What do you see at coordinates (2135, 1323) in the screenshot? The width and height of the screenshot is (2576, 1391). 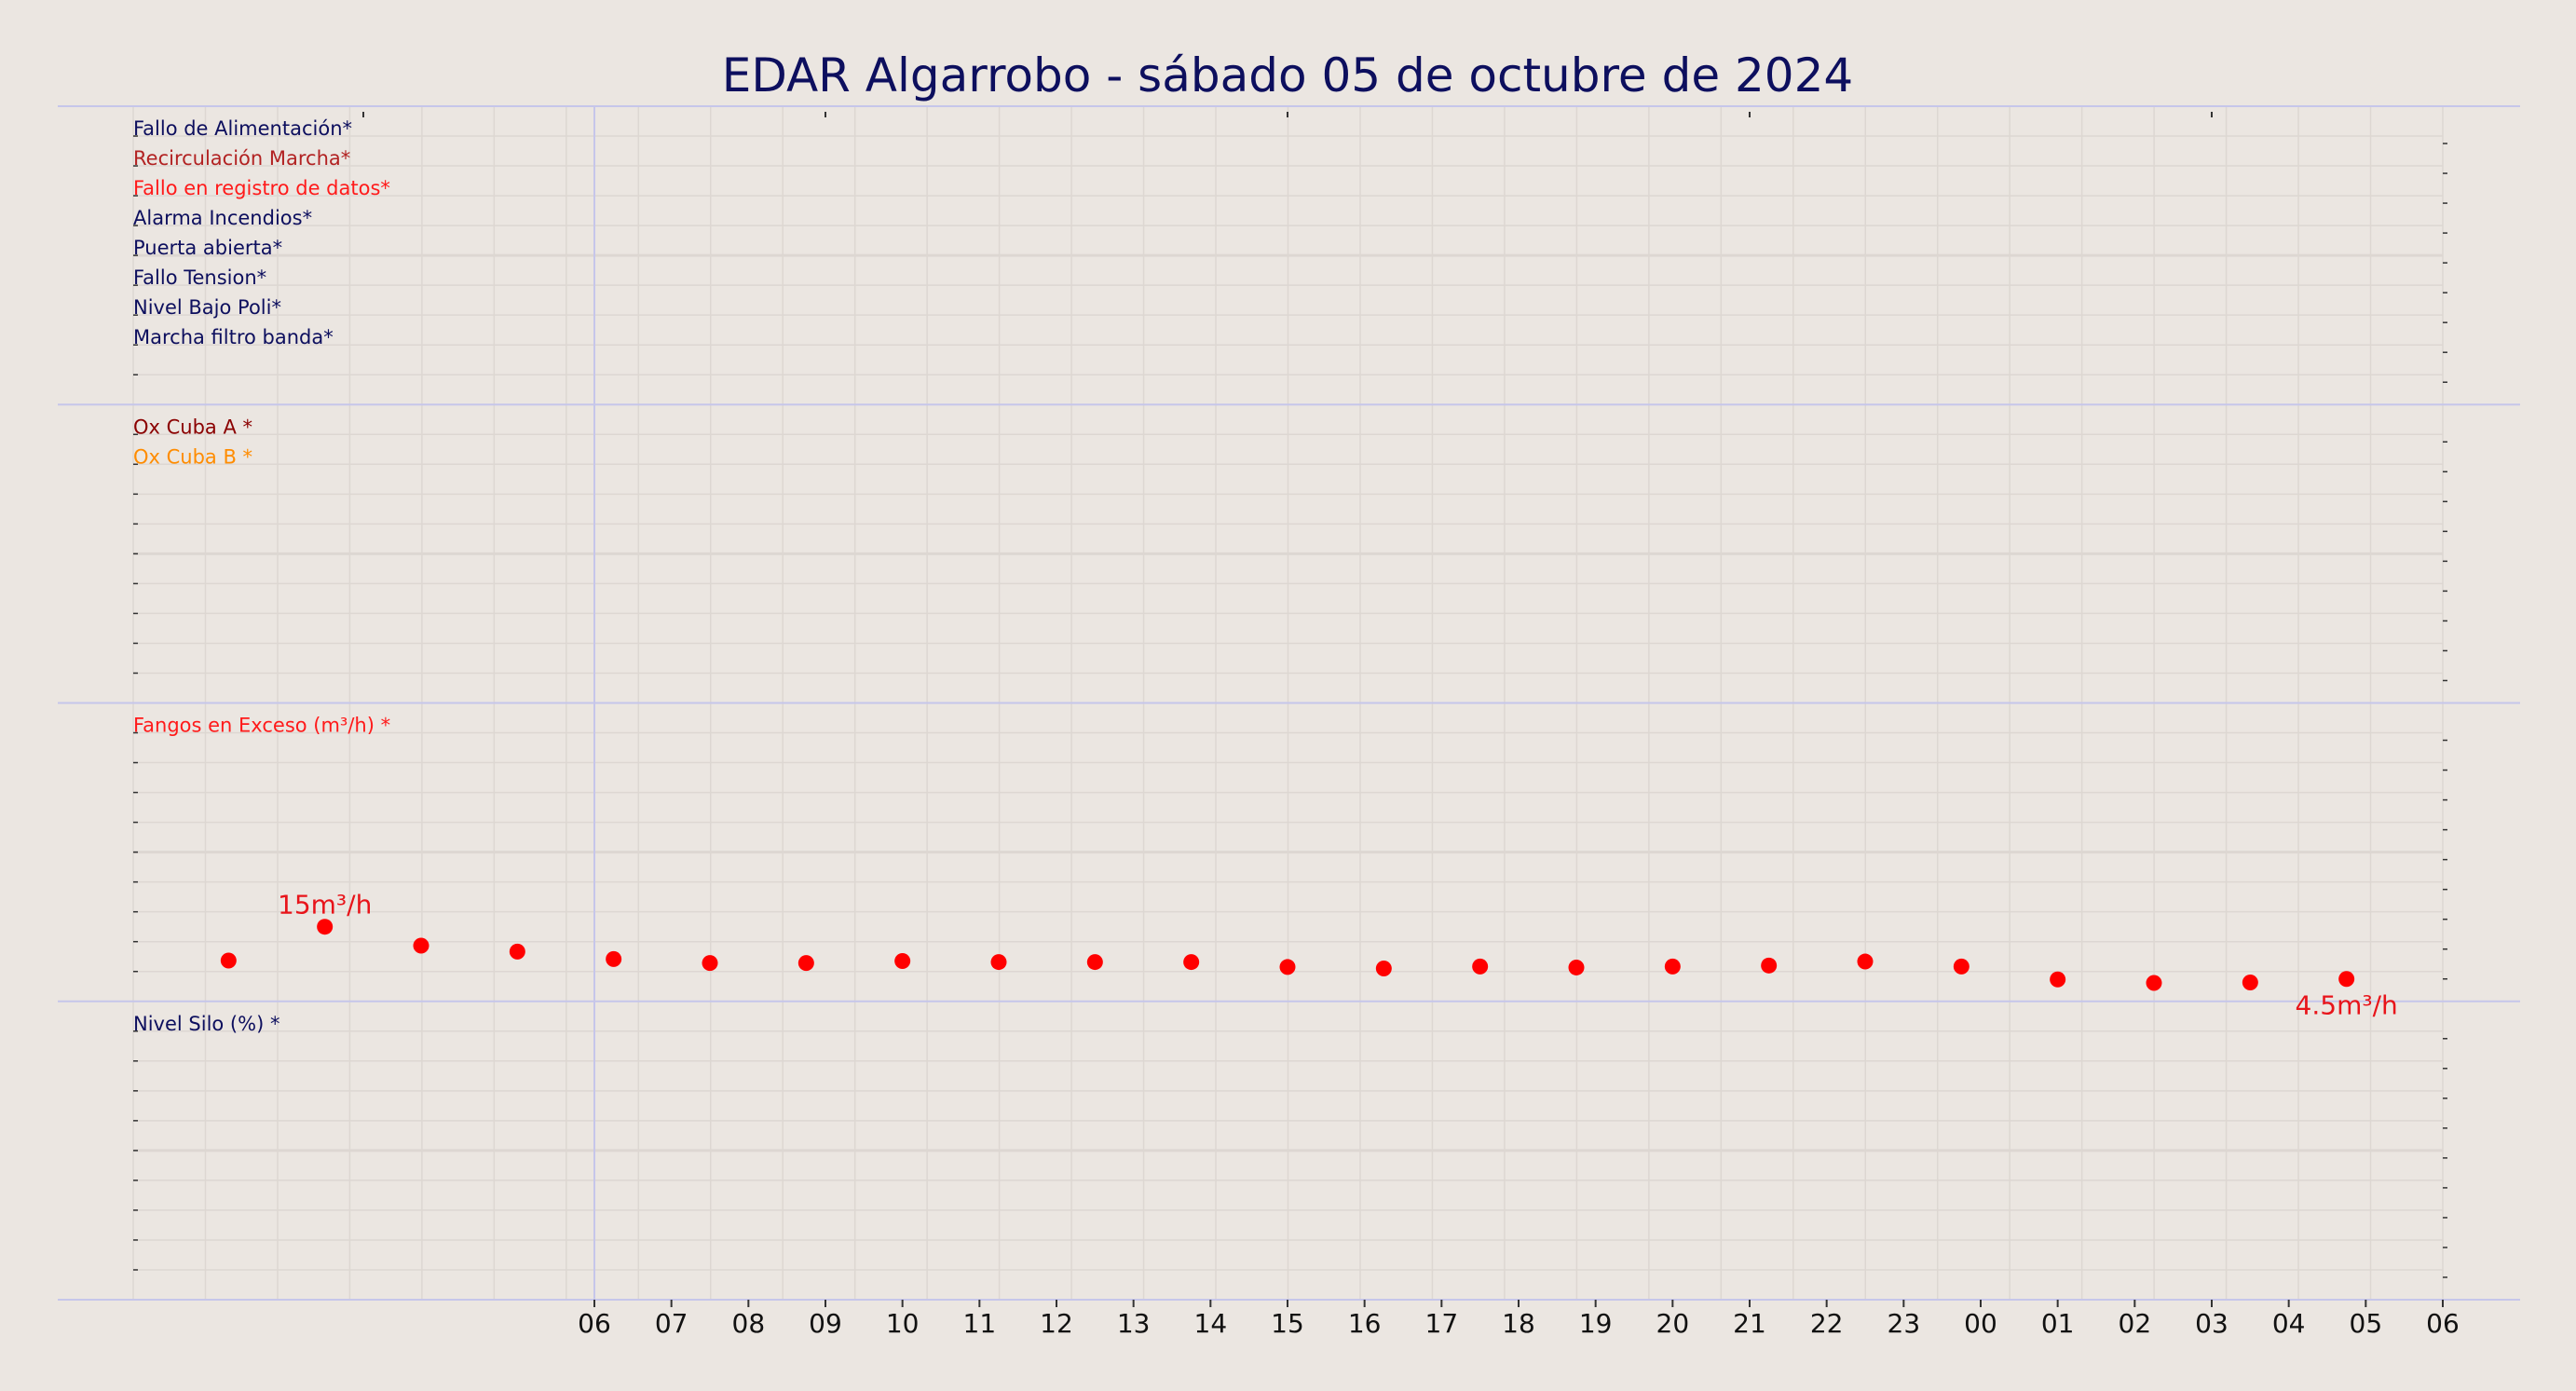 I see `x-tick-label: 02` at bounding box center [2135, 1323].